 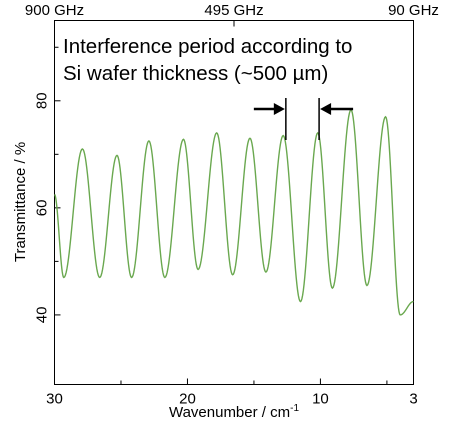 I want to click on x-axis-label: Wavenumber / cm-1, so click(x=234, y=412).